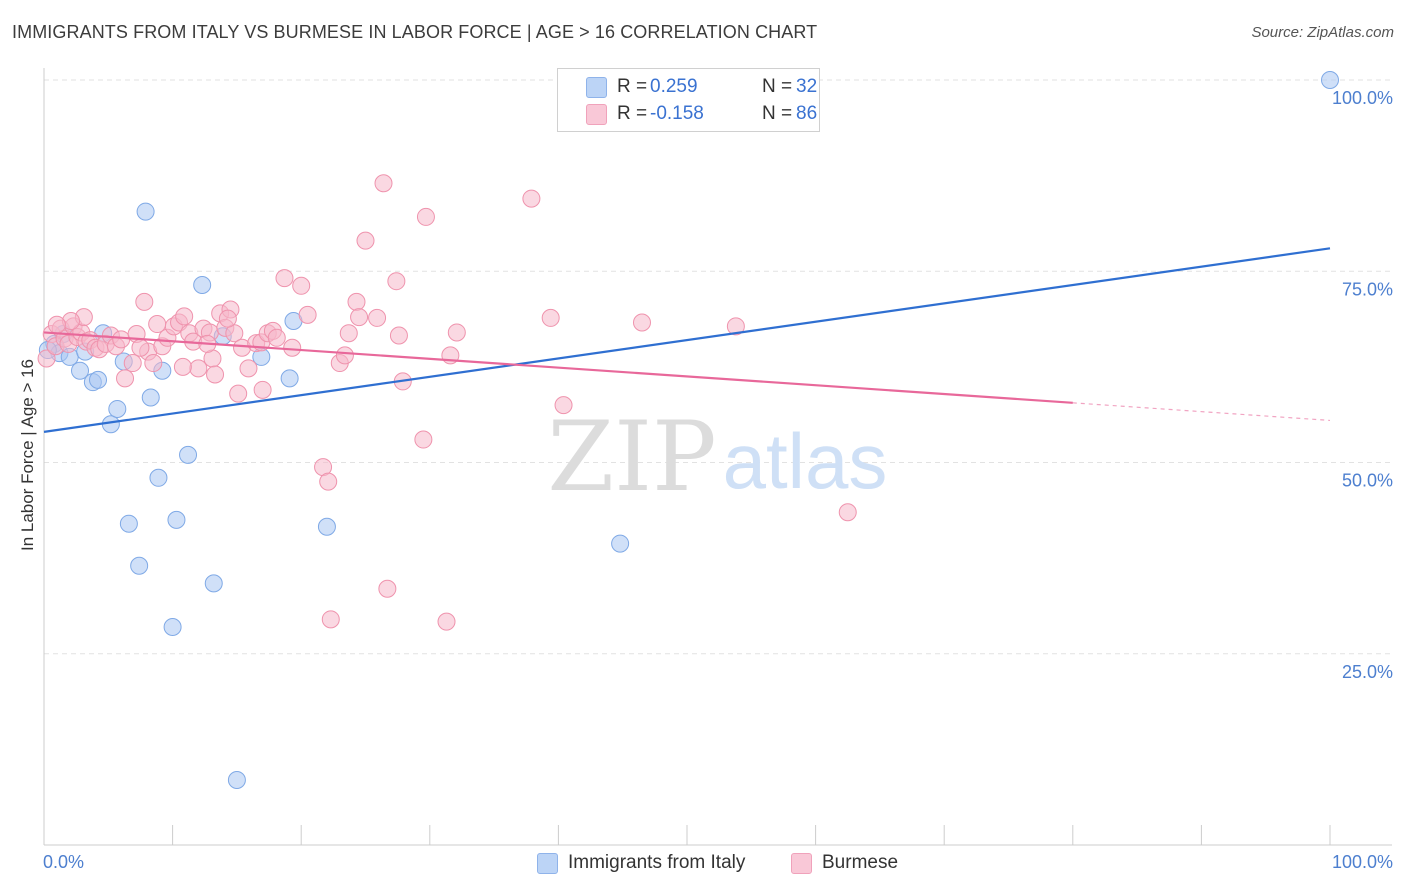  I want to click on legend-swatch-burmese, so click(596, 114).